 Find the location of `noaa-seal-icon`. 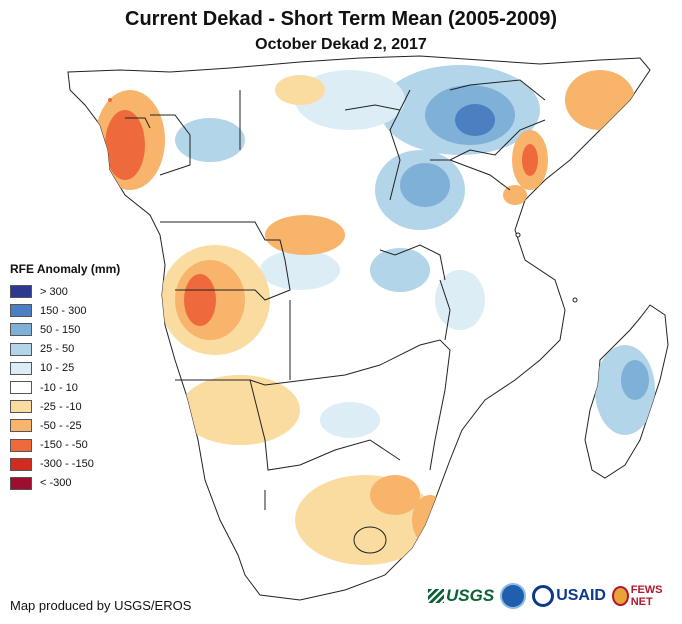

noaa-seal-icon is located at coordinates (513, 596).